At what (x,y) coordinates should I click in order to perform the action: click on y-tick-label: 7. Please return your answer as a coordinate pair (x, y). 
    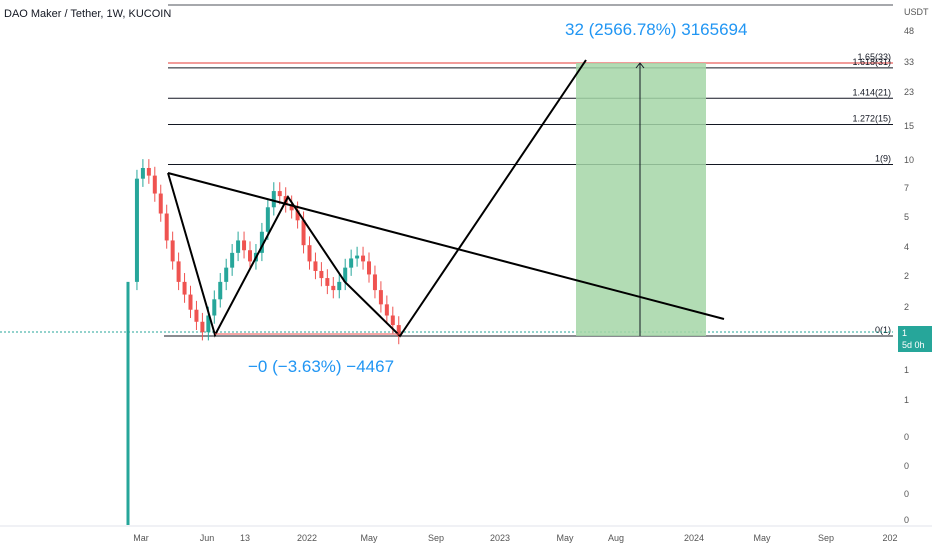
    Looking at the image, I should click on (906, 188).